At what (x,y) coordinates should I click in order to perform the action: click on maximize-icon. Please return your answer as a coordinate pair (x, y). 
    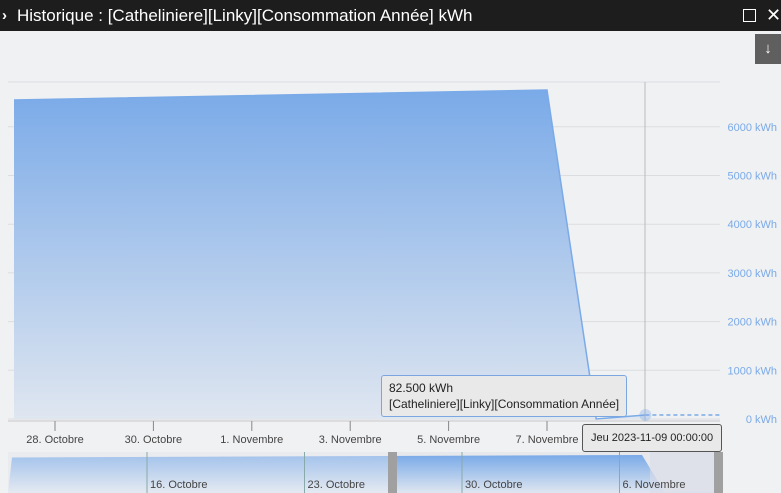
    Looking at the image, I should click on (749, 15).